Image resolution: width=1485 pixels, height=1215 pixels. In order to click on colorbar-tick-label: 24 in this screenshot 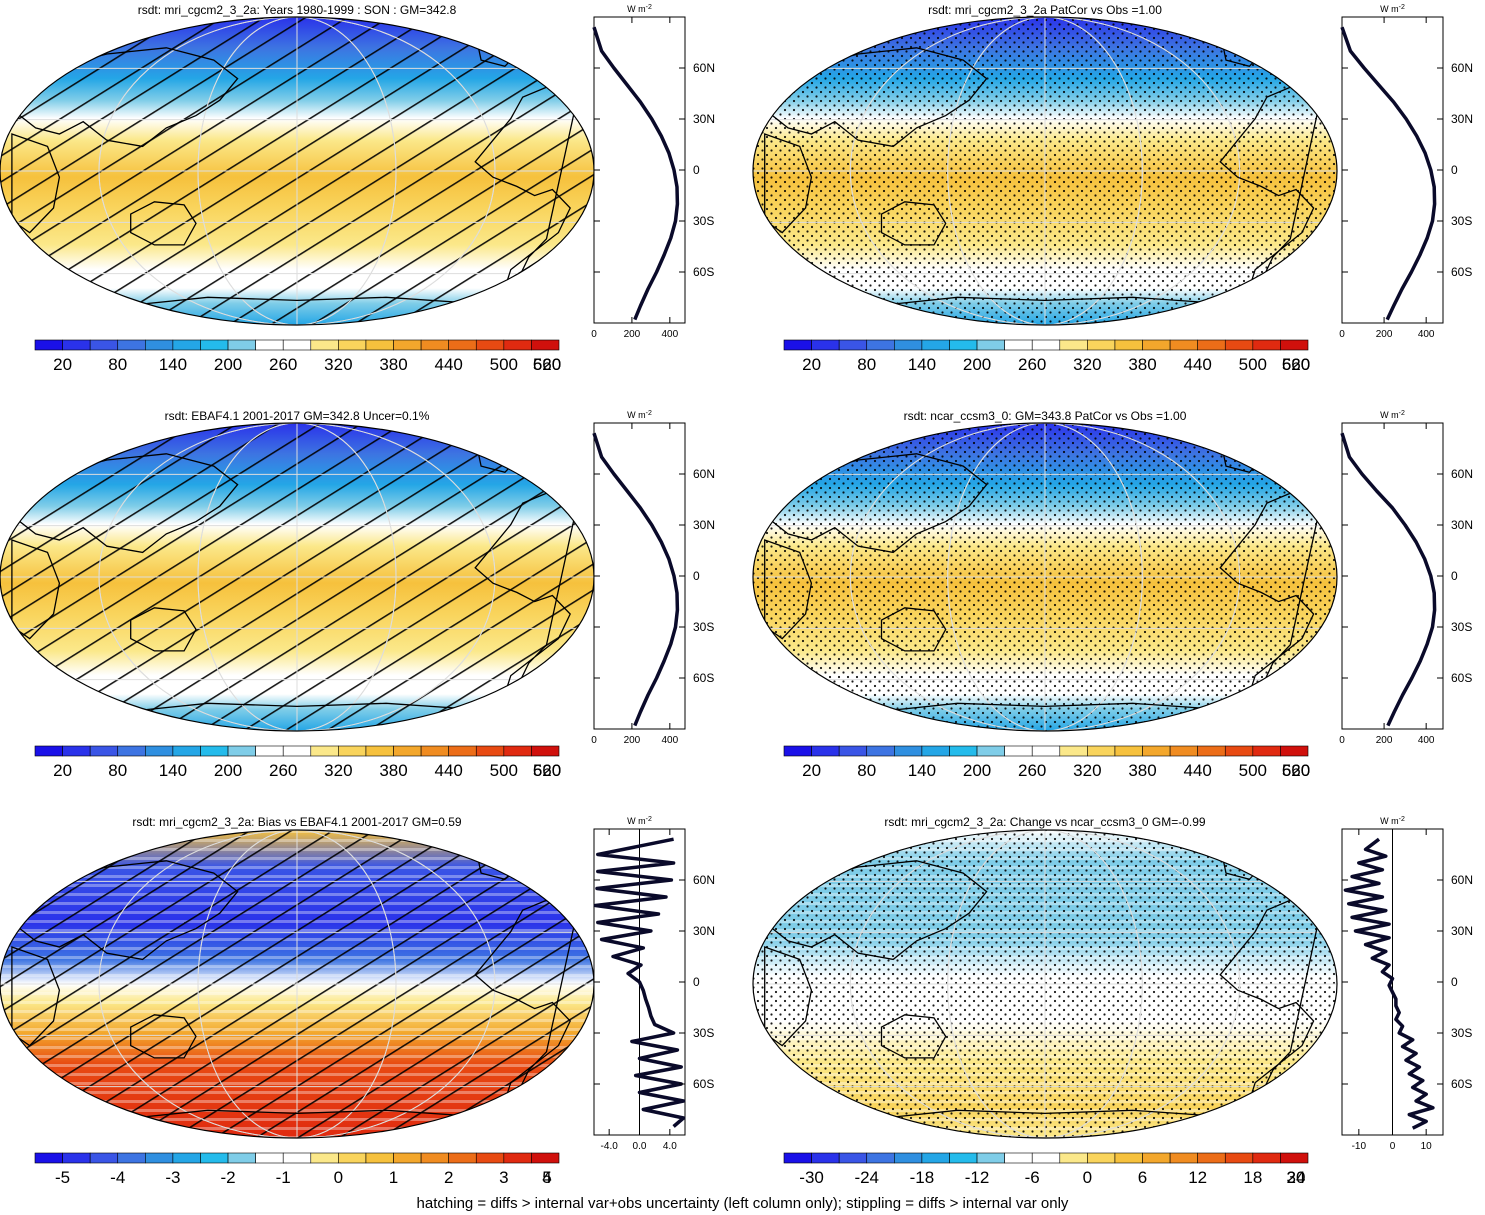, I will do `click(1296, 1177)`.